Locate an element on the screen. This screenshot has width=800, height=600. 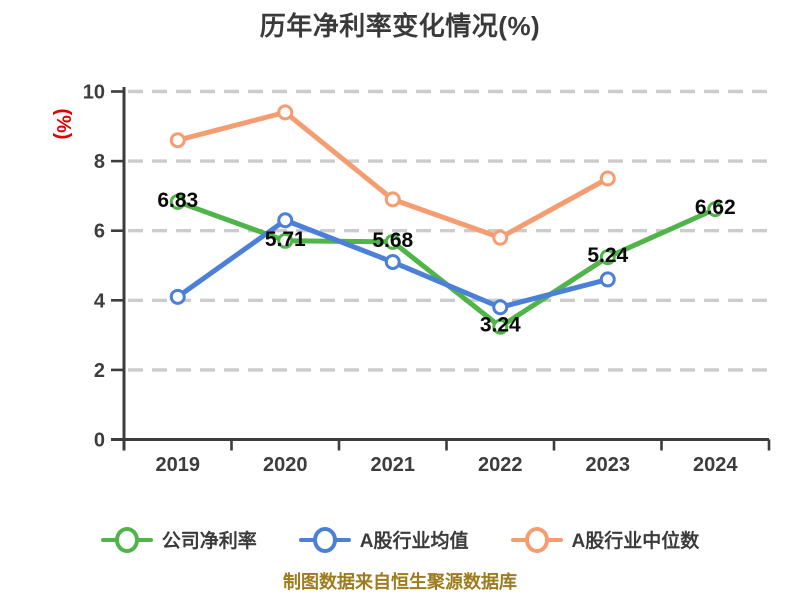
legend-item-2: A股行业中位数 is located at coordinates (605, 539).